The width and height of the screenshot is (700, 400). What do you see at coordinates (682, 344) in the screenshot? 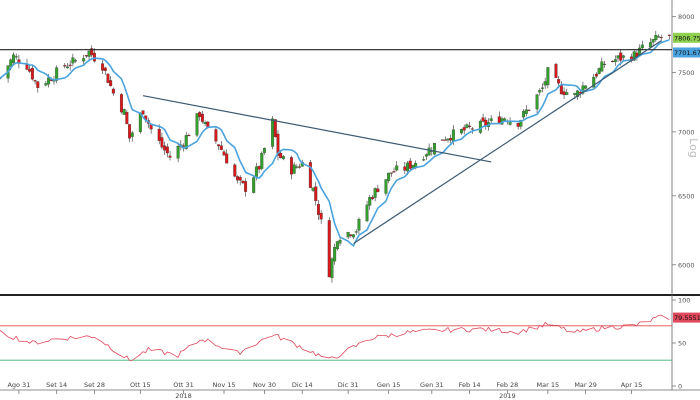
I see `rsi-y-tick-label: 50` at bounding box center [682, 344].